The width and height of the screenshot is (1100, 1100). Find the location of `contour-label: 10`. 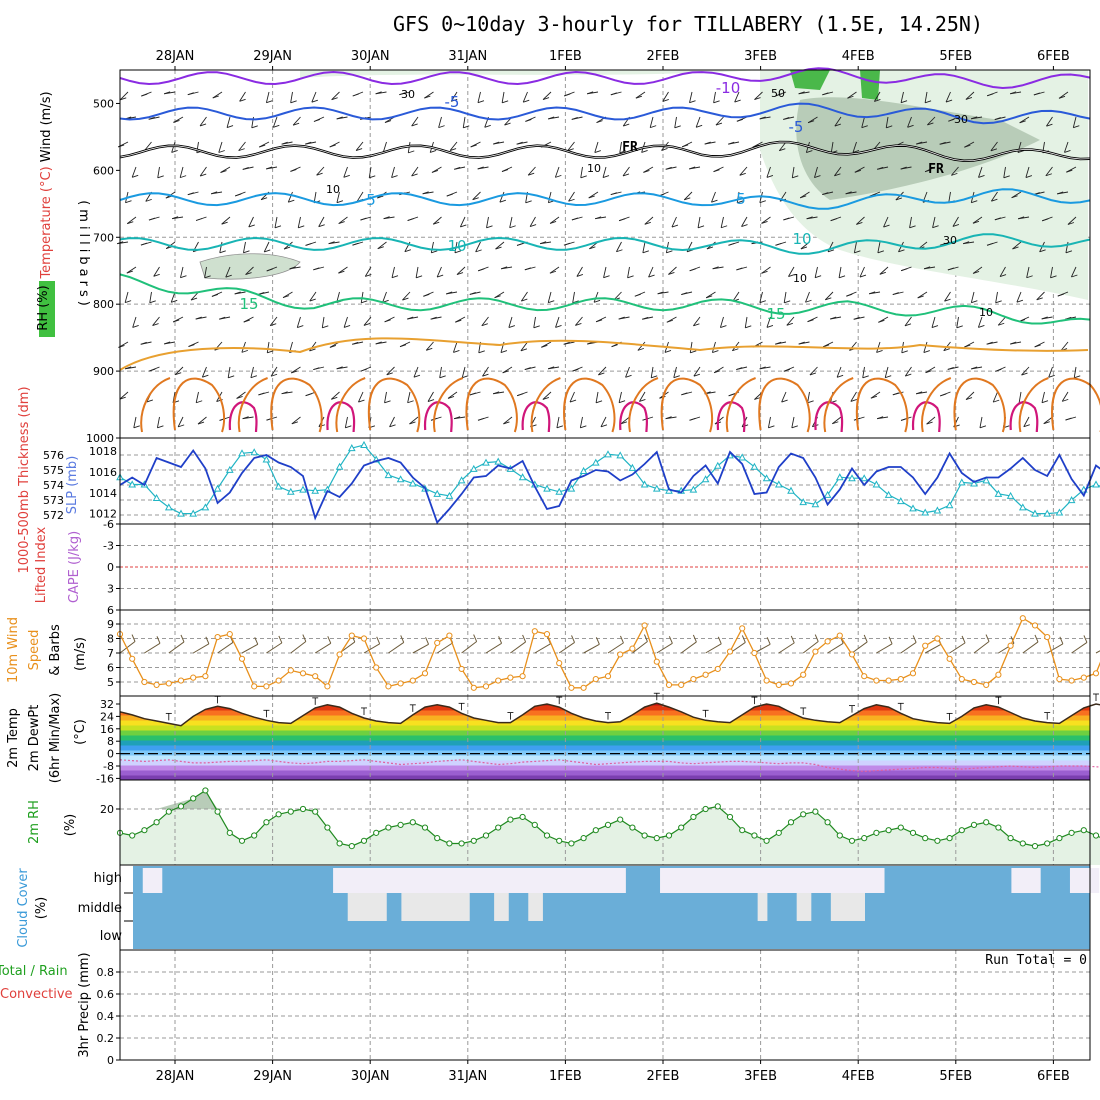

contour-label: 10 is located at coordinates (801, 239).